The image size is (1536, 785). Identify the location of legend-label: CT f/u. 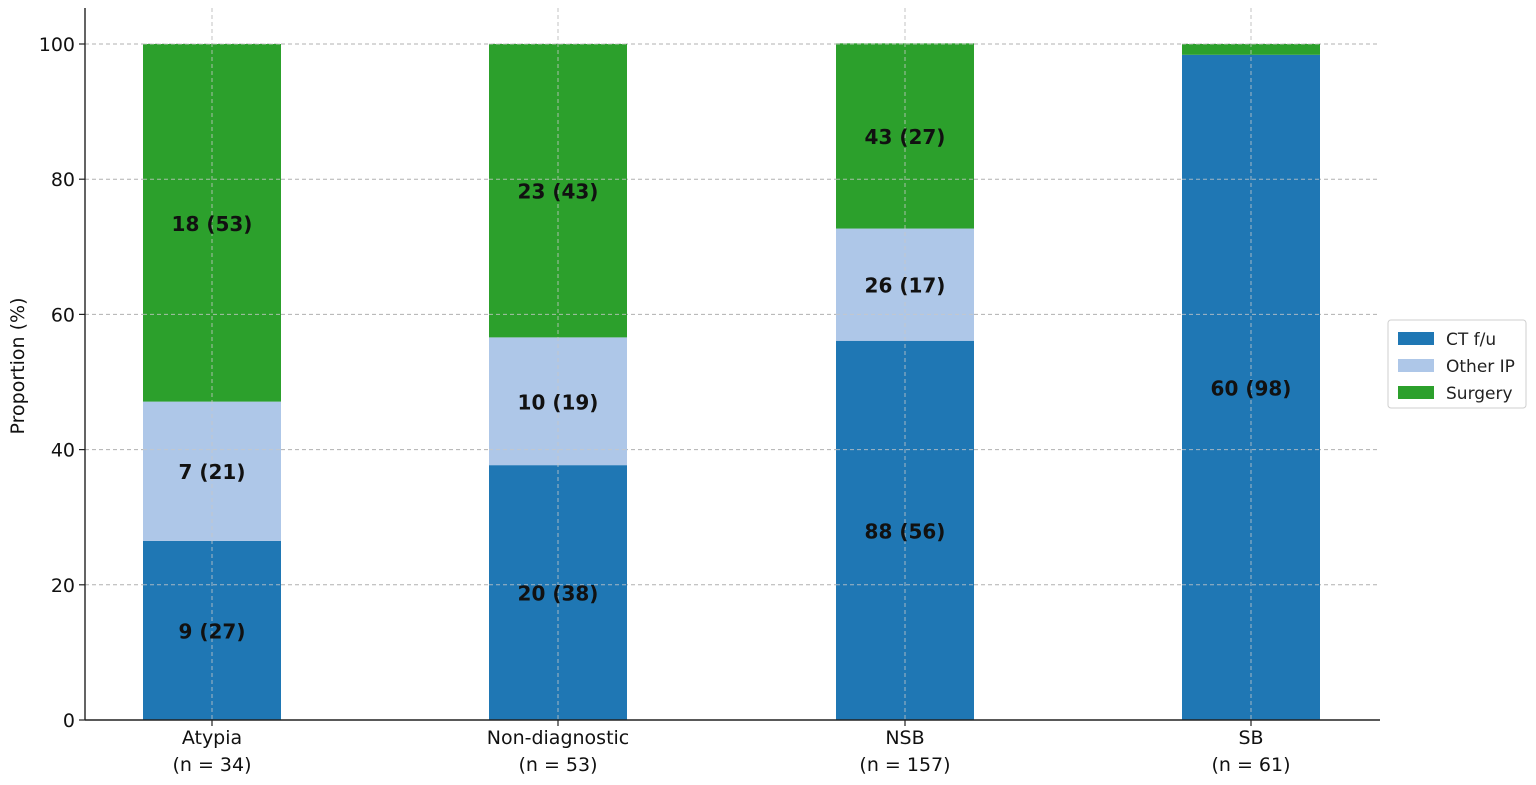
(1471, 340).